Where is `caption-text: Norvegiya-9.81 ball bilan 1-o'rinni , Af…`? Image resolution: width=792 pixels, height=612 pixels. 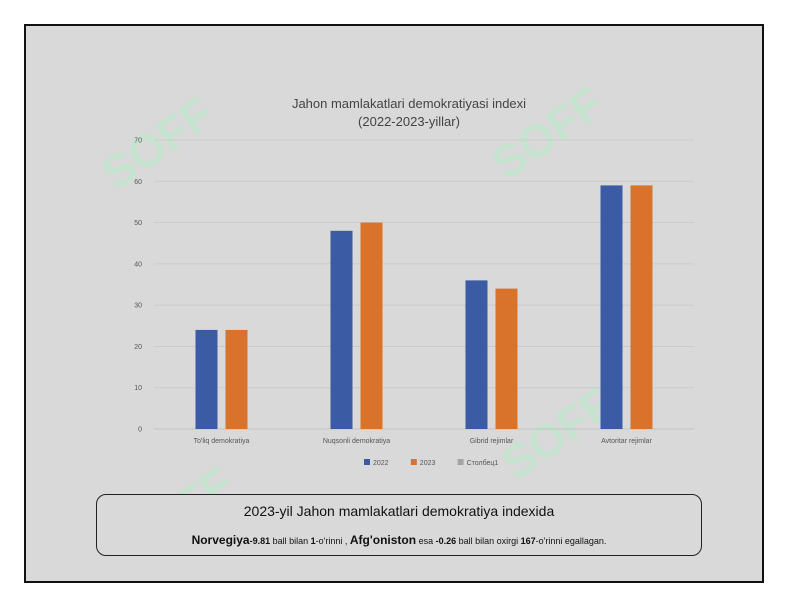 caption-text: Norvegiya-9.81 ball bilan 1-o'rinni , Af… is located at coordinates (399, 540).